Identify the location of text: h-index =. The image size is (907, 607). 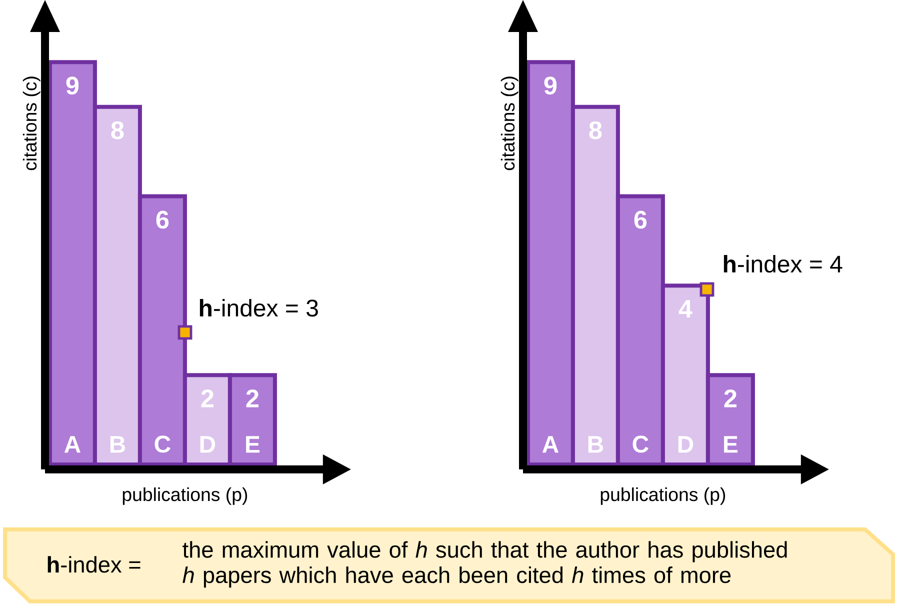
(94, 564).